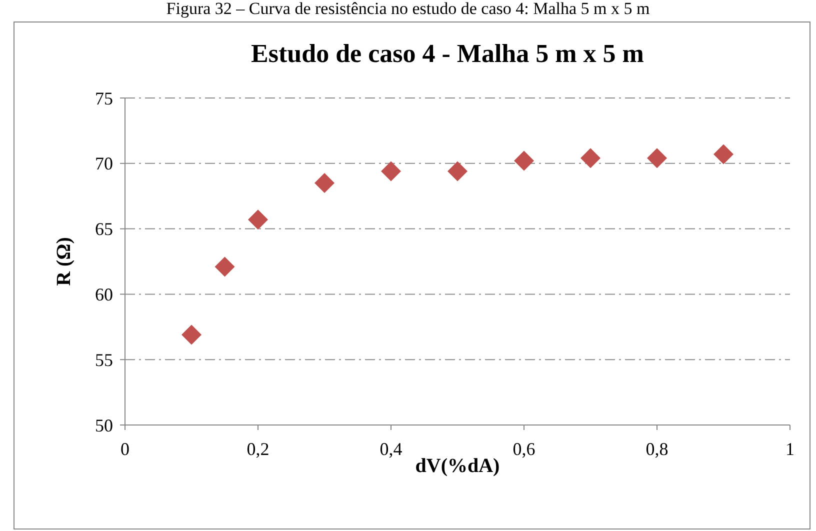  I want to click on x-tick-label: 1, so click(790, 449).